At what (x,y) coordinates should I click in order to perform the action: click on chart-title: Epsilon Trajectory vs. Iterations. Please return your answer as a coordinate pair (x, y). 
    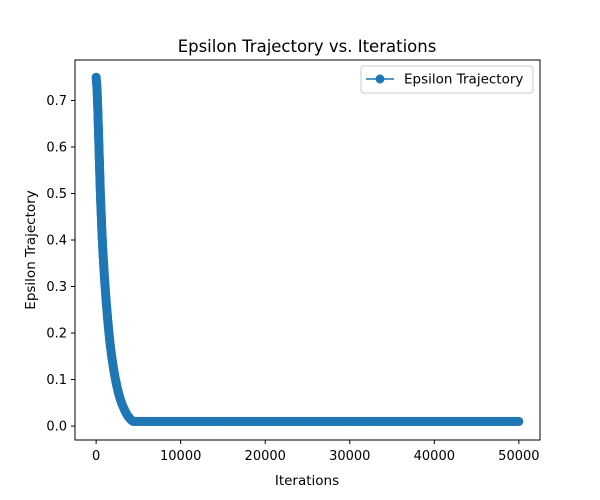
    Looking at the image, I should click on (307, 46).